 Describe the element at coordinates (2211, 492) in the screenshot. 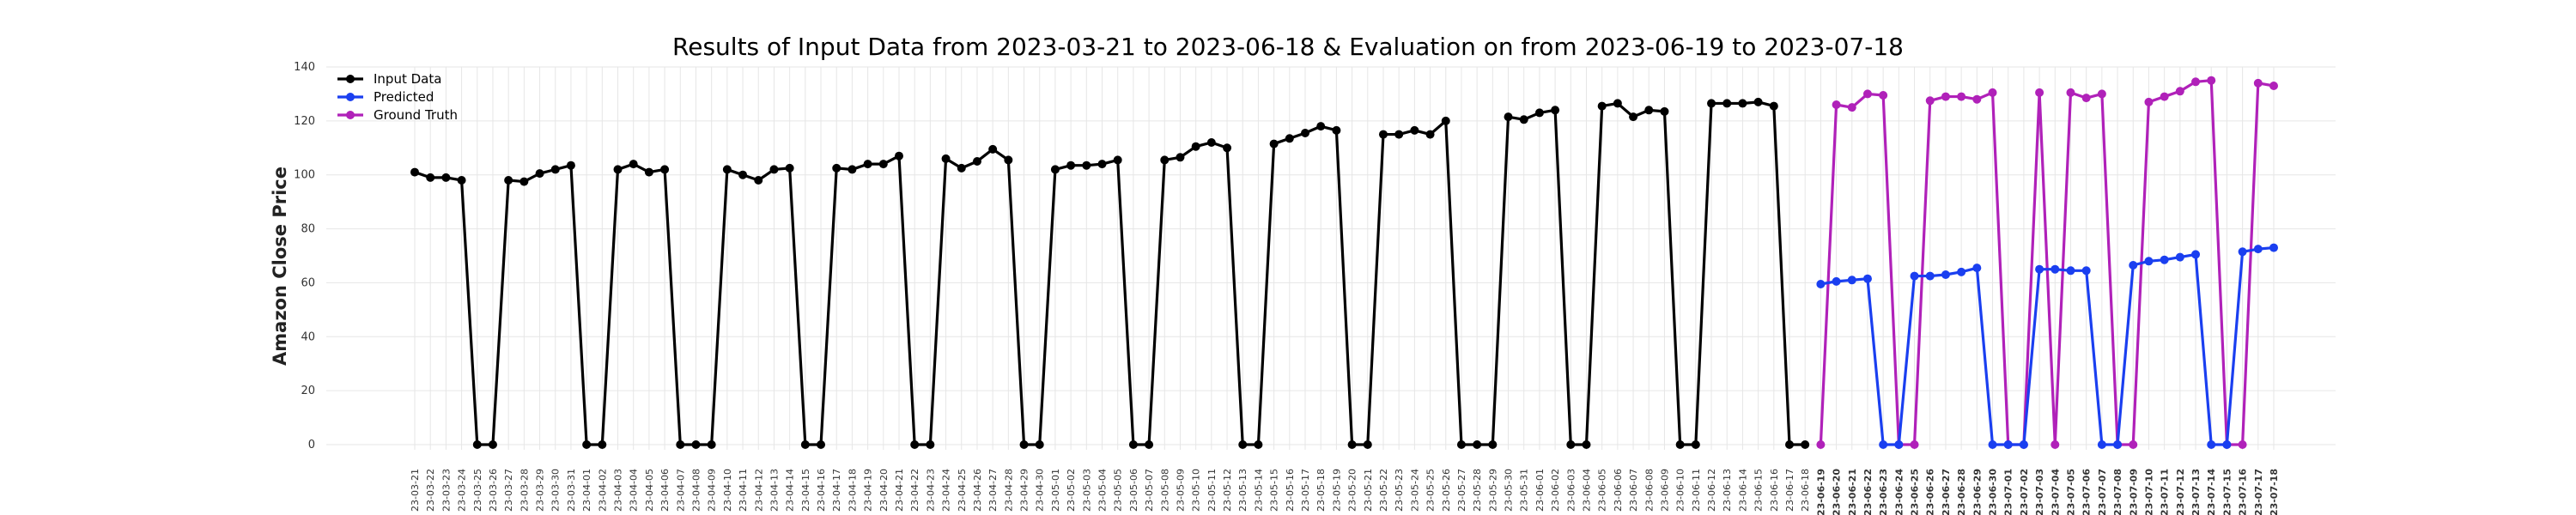

I see `x-tick-label: 23-07-14` at that location.